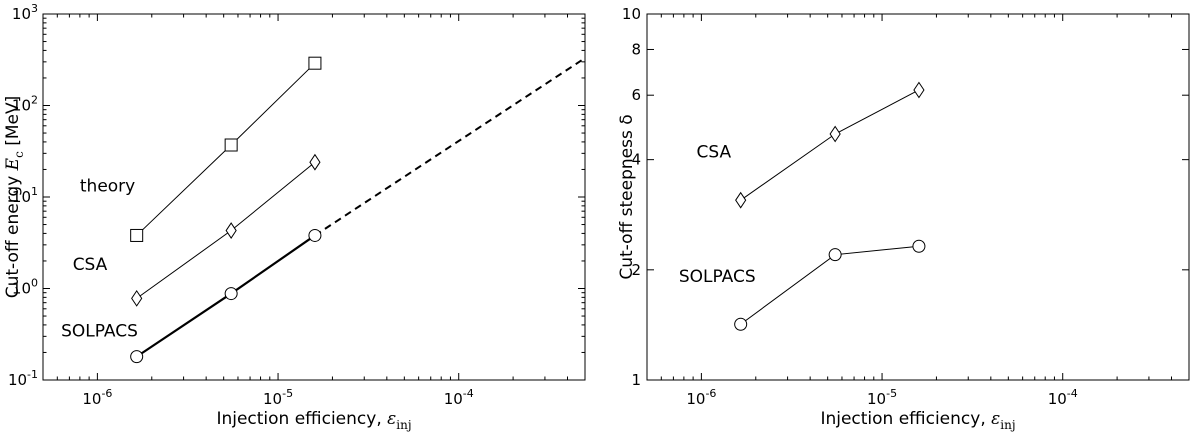 Image resolution: width=1200 pixels, height=435 pixels. I want to click on y-tick-label: 10, so click(631, 14).